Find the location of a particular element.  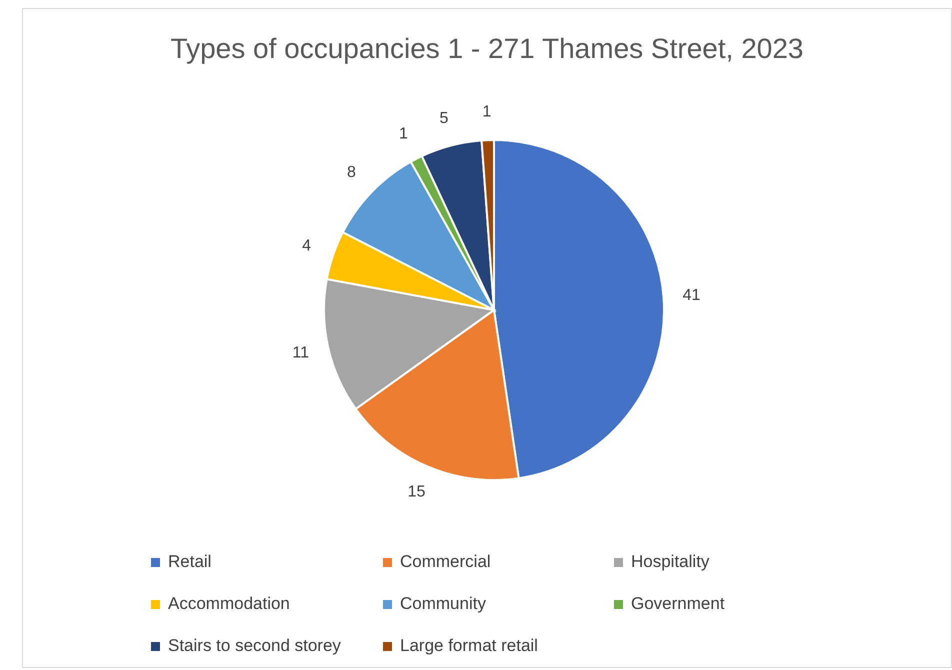

legend-label: Community is located at coordinates (443, 604).